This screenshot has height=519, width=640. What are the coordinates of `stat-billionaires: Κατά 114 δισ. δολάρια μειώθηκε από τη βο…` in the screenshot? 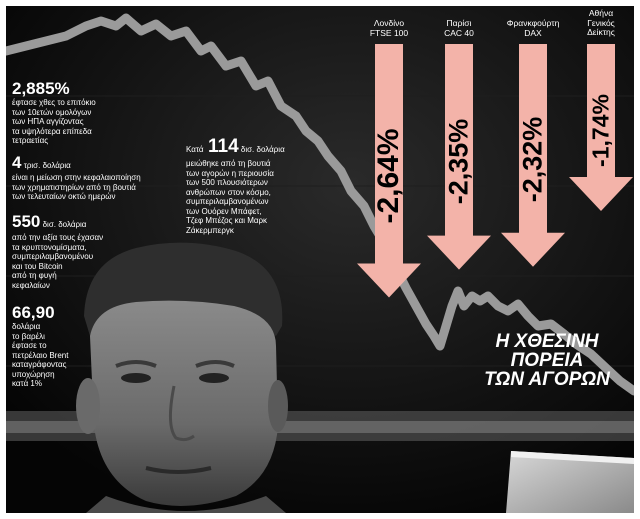 It's located at (235, 185).